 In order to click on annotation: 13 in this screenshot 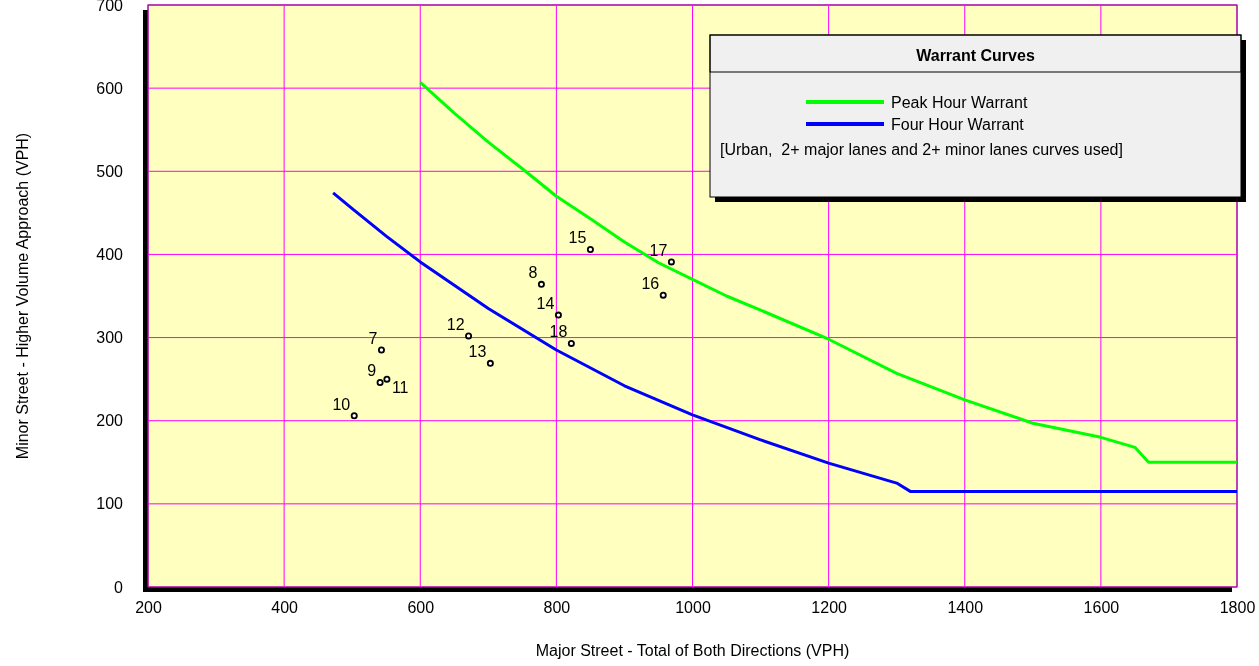, I will do `click(477, 352)`.